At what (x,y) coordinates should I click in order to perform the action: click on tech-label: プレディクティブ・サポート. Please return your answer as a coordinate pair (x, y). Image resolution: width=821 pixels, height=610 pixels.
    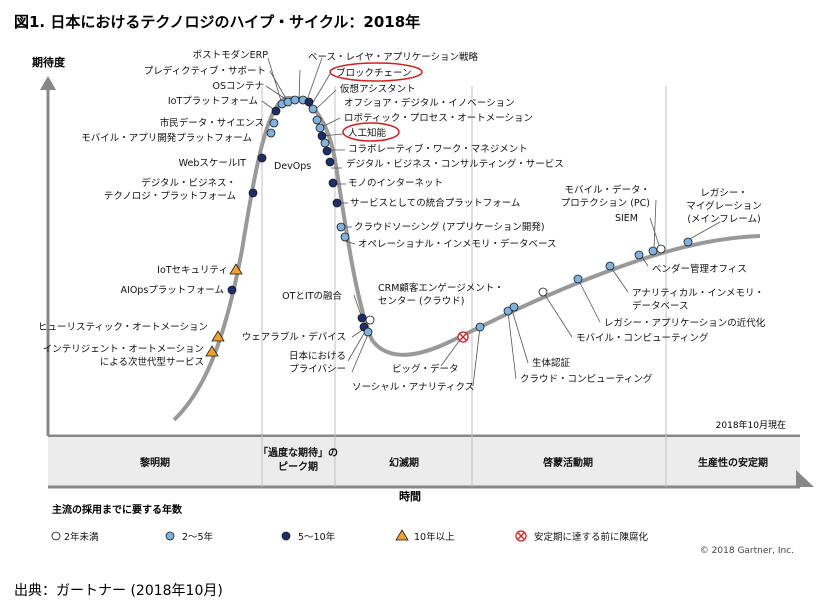
    Looking at the image, I should click on (205, 71).